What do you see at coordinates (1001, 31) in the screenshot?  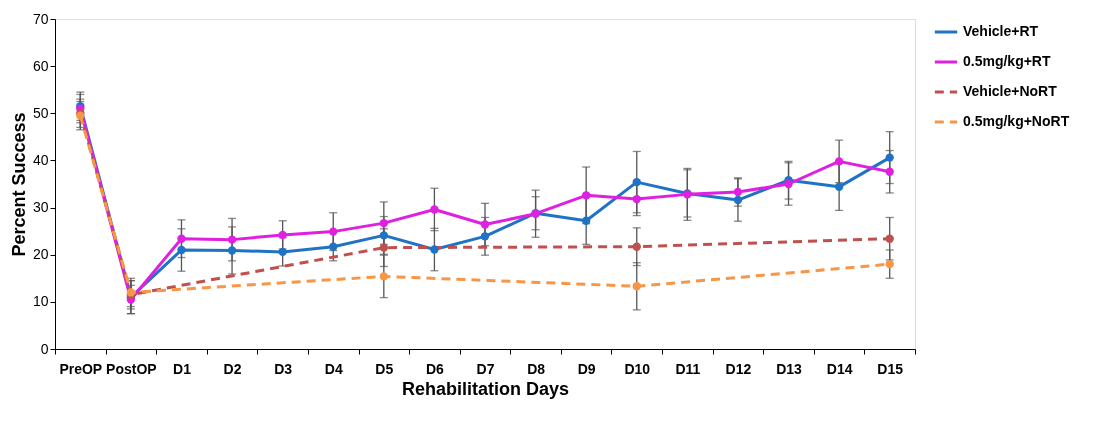 I see `legend-label: Vehicle+RT` at bounding box center [1001, 31].